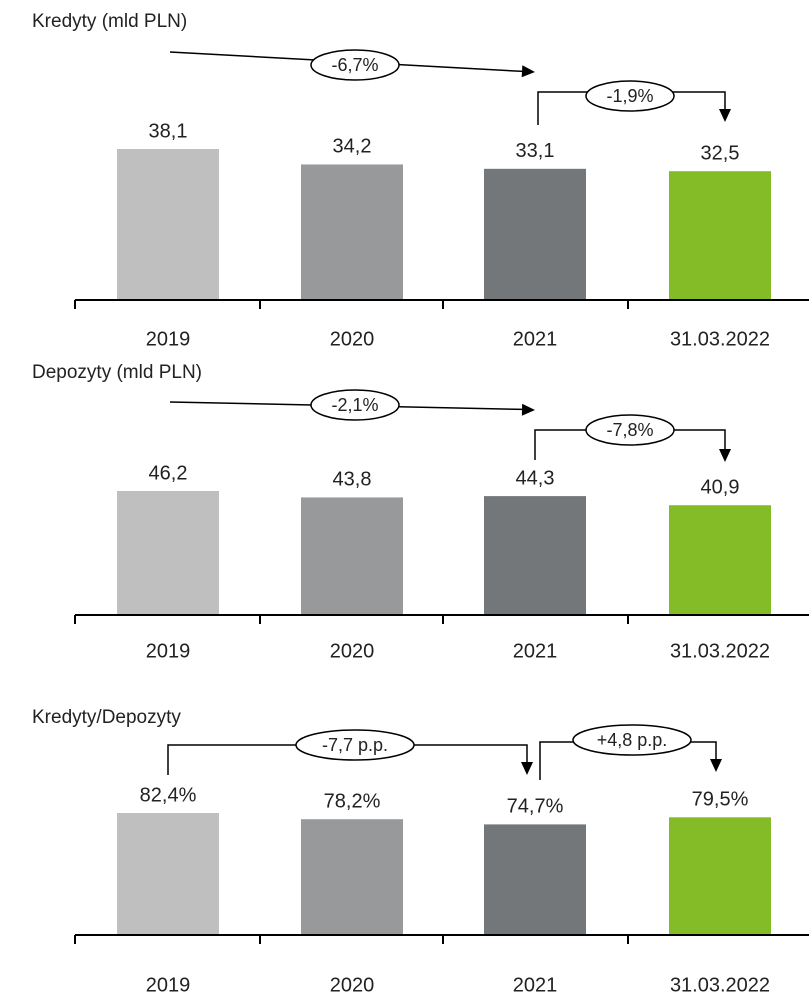  I want to click on value-label: 82,4%, so click(168, 795).